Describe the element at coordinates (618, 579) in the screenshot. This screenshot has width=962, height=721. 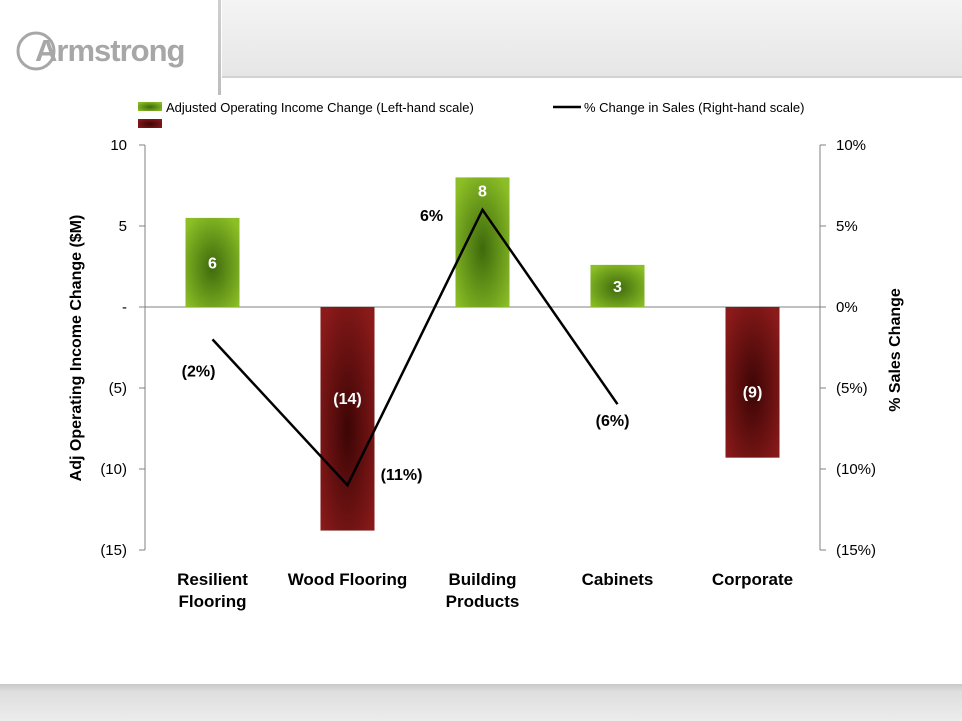
I see `category-label: Cabinets` at that location.